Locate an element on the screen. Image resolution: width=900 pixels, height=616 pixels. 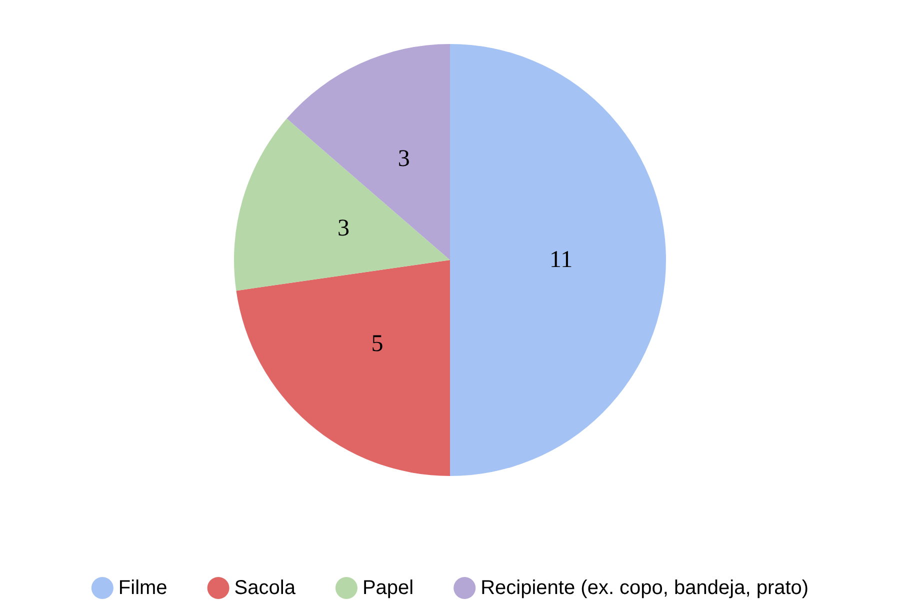
data-label: 11 is located at coordinates (561, 260).